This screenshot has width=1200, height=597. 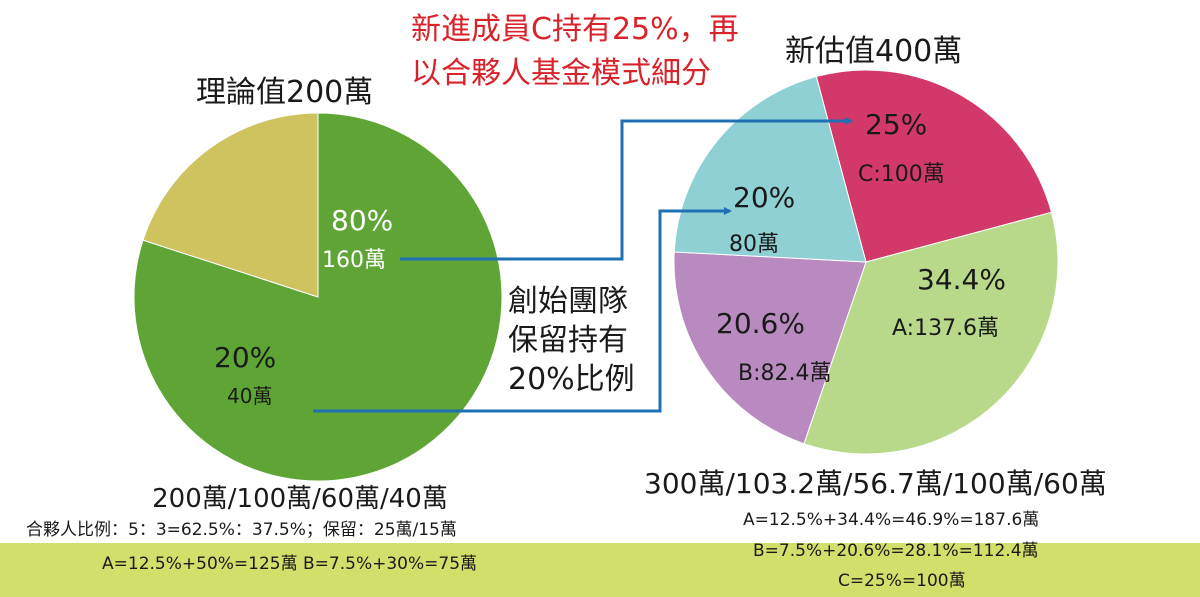 What do you see at coordinates (241, 530) in the screenshot?
I see `left-summary-ratio: 合夥人比例：5：3=62.5%：37.5%；保留：25萬/15萬` at bounding box center [241, 530].